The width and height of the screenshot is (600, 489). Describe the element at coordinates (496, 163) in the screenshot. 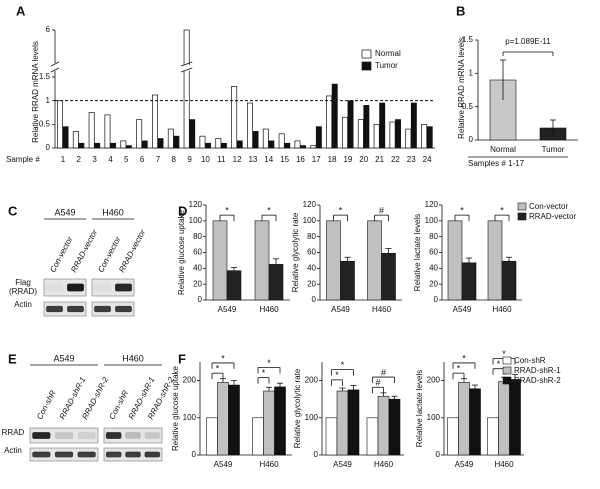

I see `x-axis-label: Samples # 1-17` at that location.